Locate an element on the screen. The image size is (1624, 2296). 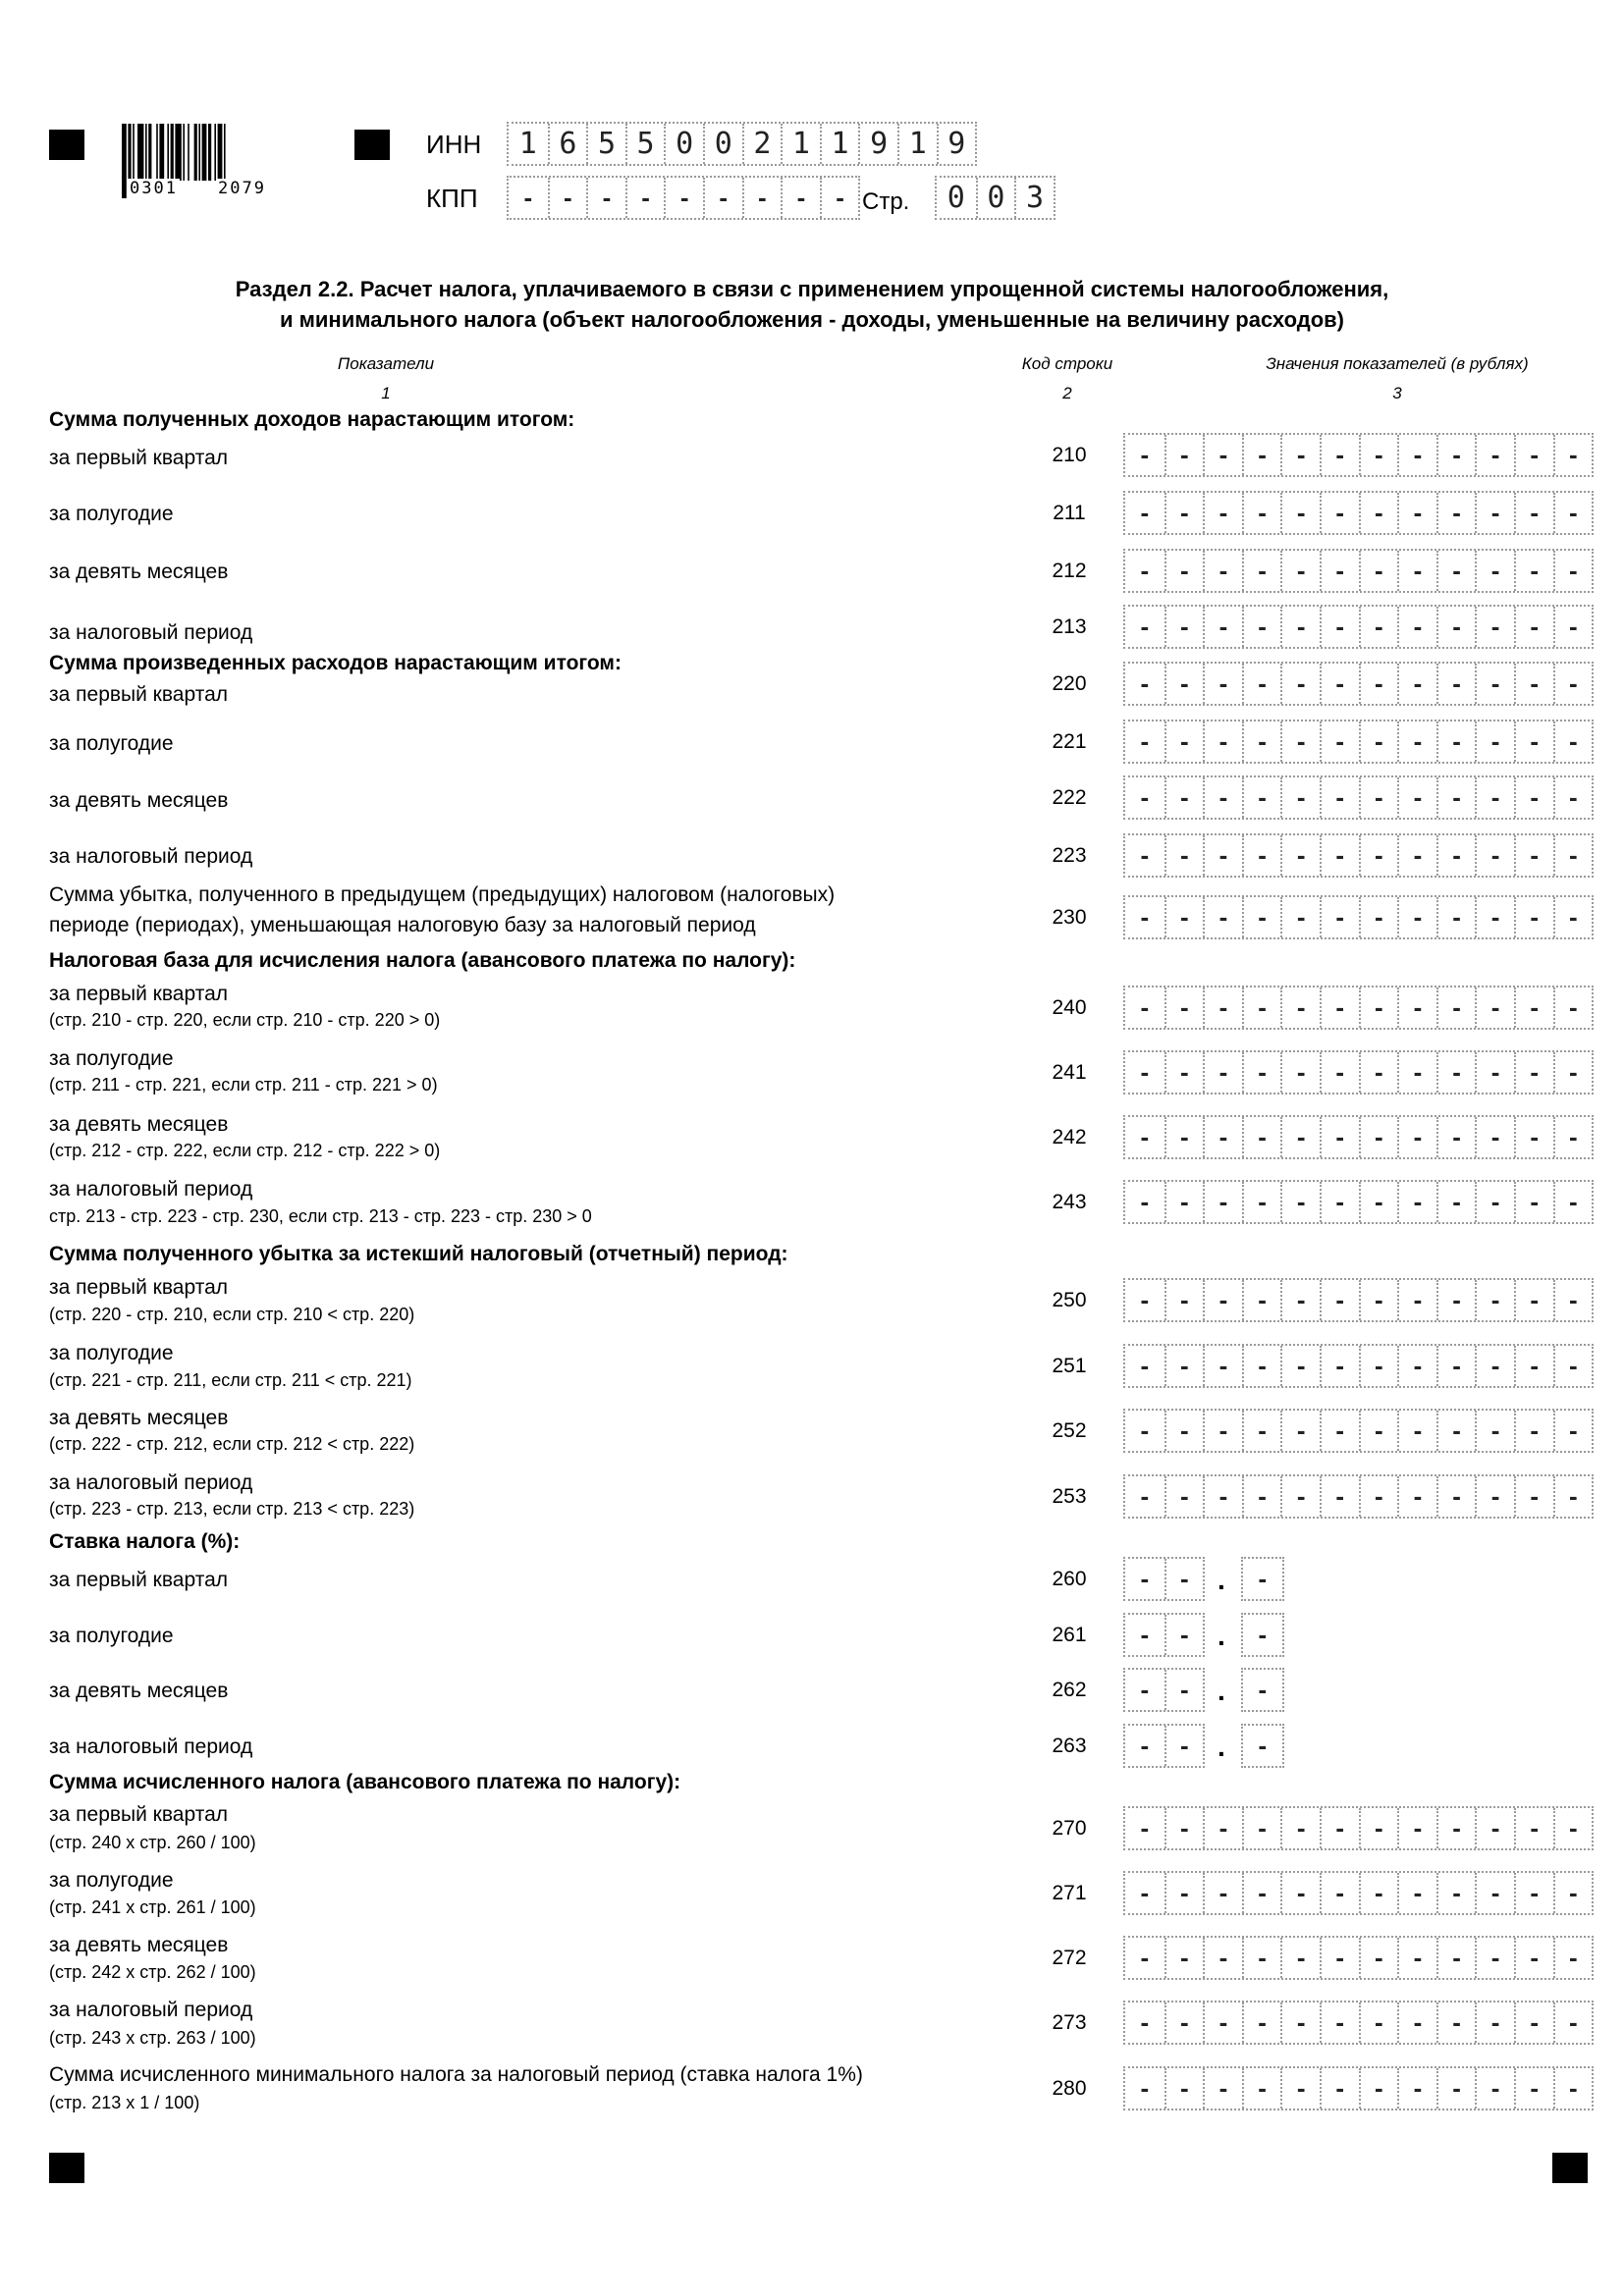
digit-cell: 1 is located at coordinates (916, 144).